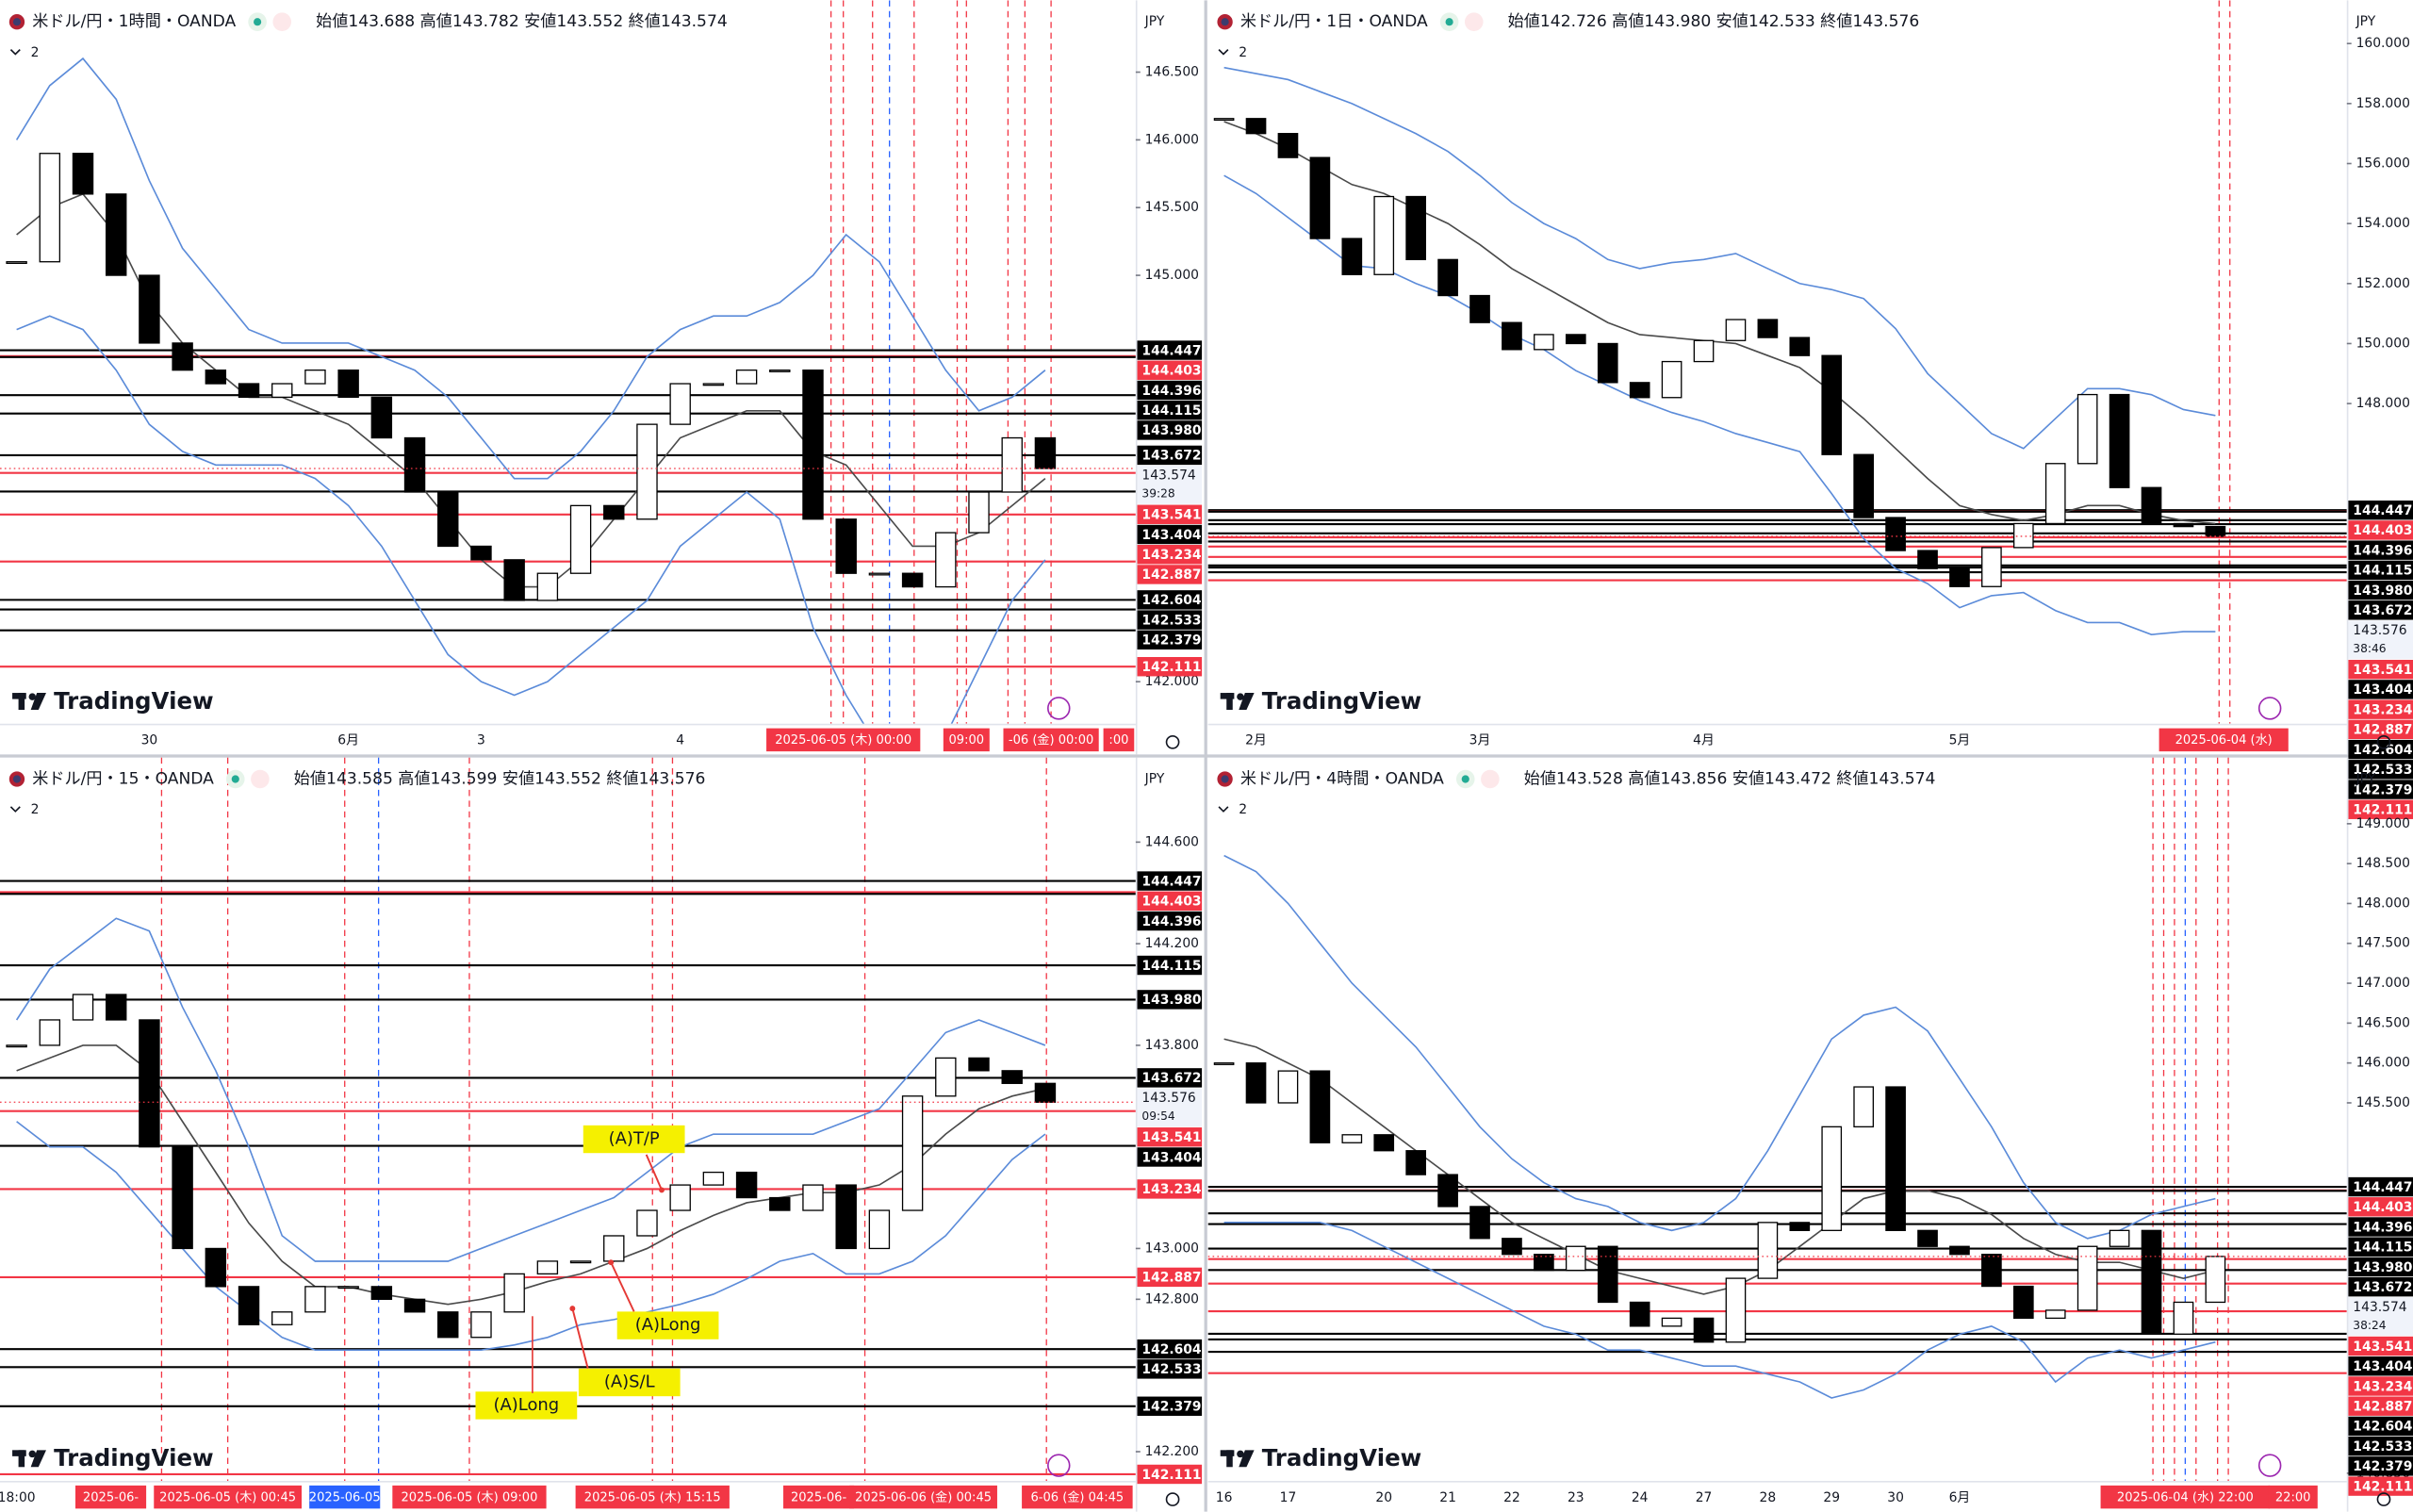 This screenshot has width=2413, height=1512. What do you see at coordinates (1172, 208) in the screenshot?
I see `y-tick-label: 145.500` at bounding box center [1172, 208].